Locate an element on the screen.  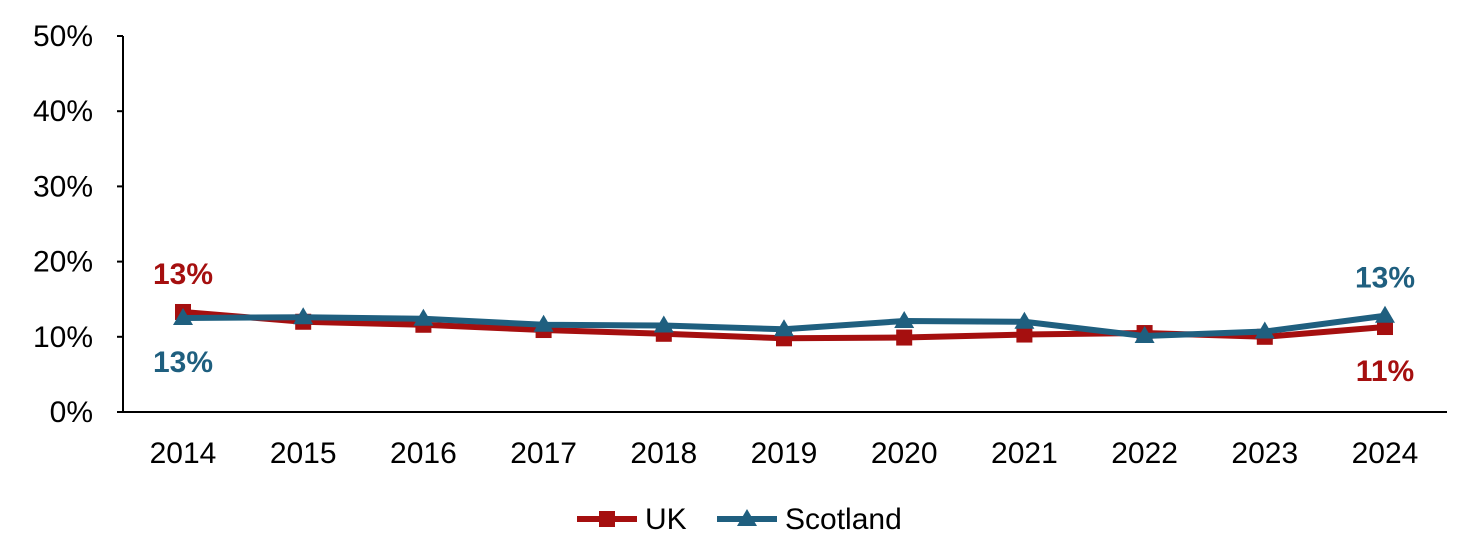
legend: UK Scotland is located at coordinates (739, 519).